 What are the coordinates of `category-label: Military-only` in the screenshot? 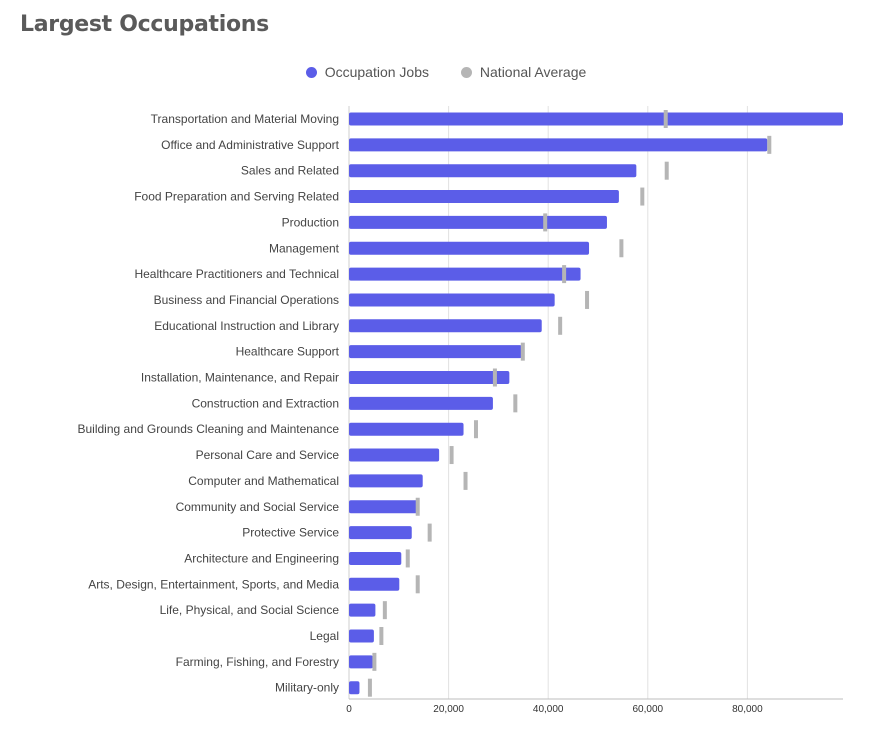 It's located at (307, 688).